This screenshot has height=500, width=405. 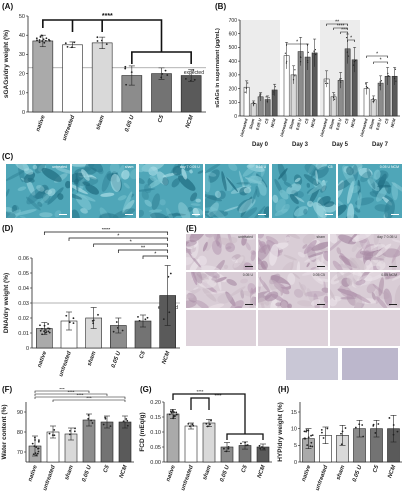 I want to click on x-tick-label: native, so click(x=43, y=359).